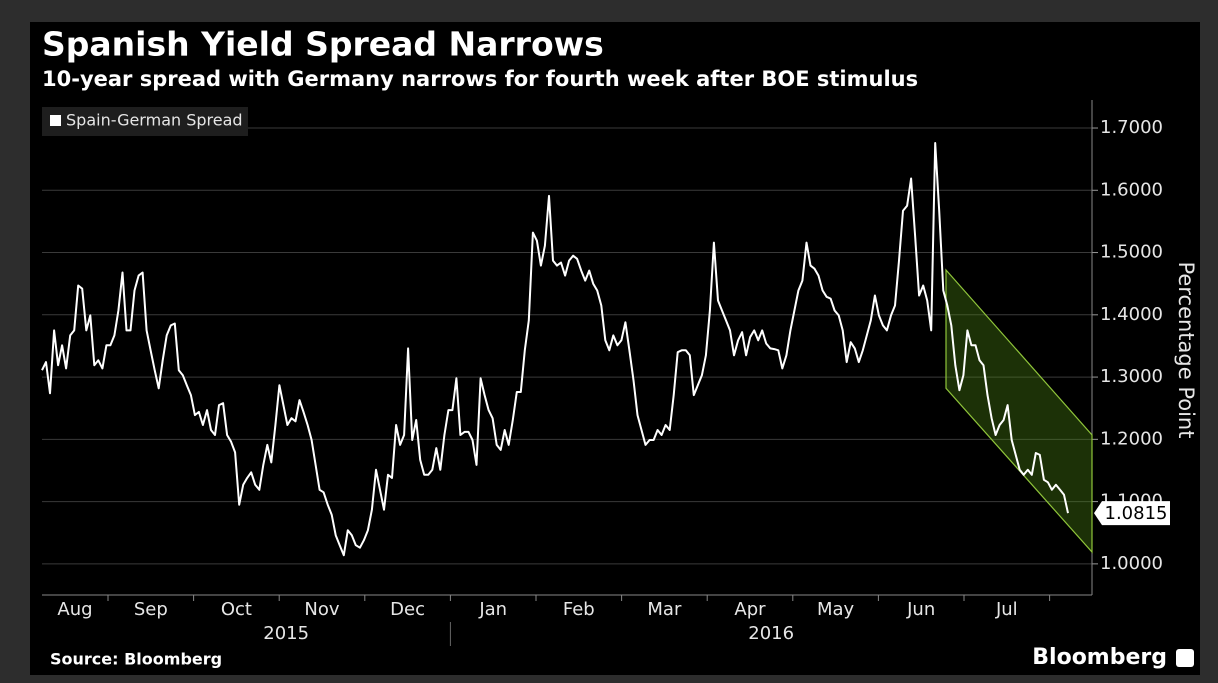 The width and height of the screenshot is (1218, 683). Describe the element at coordinates (1136, 513) in the screenshot. I see `last-value-label: 1.0815` at that location.